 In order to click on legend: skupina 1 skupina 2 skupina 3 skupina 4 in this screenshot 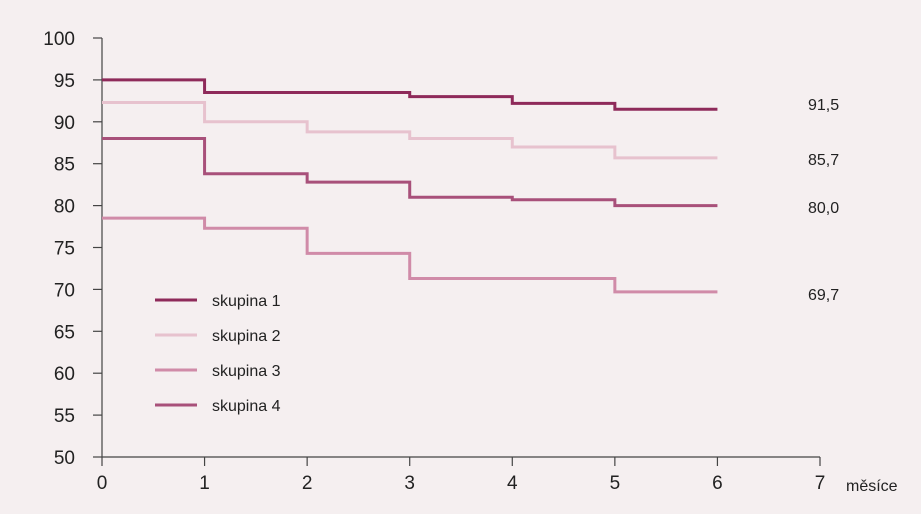, I will do `click(218, 354)`.